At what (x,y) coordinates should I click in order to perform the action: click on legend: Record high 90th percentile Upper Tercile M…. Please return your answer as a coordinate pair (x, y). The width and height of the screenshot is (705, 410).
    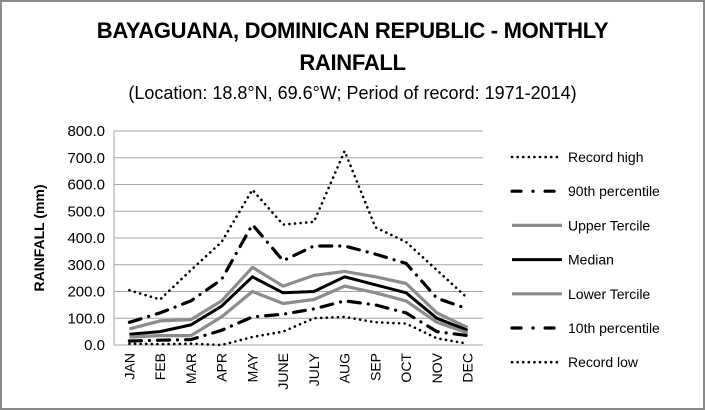
    Looking at the image, I should click on (585, 259).